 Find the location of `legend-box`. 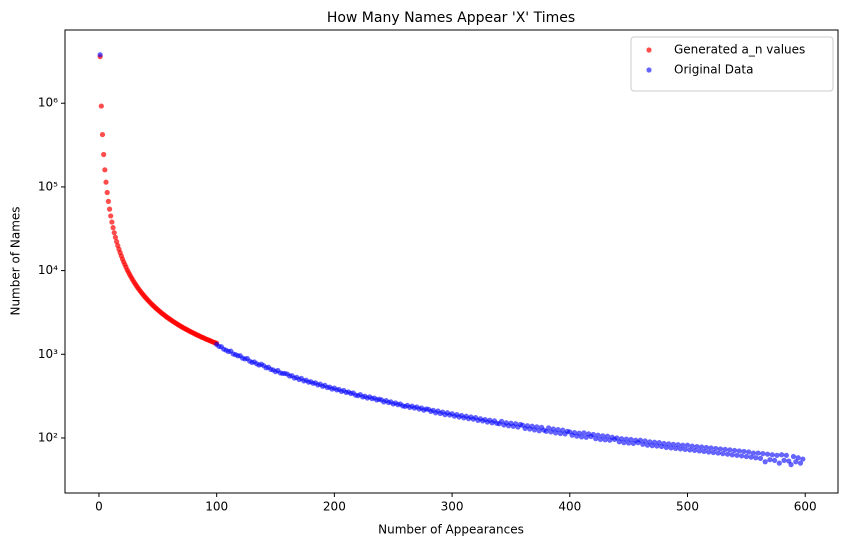

legend-box is located at coordinates (732, 64).